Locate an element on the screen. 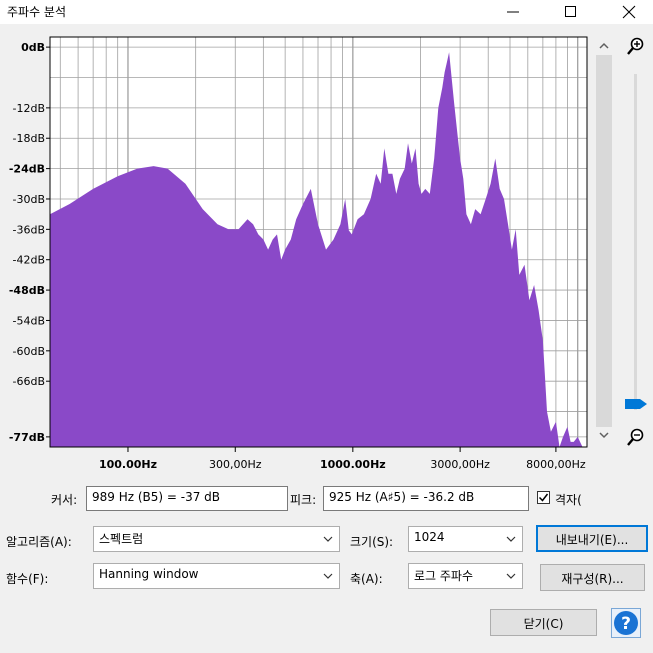 The image size is (653, 653). maximize-icon is located at coordinates (570, 11).